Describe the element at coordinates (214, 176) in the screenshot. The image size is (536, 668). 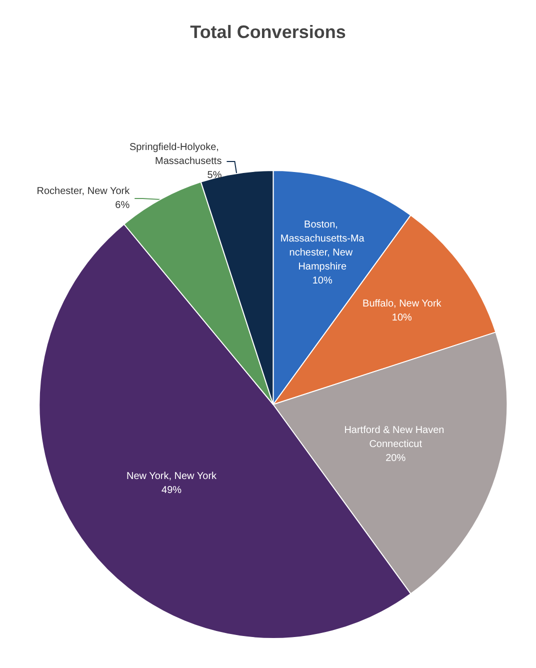
I see `data-label: 5%` at that location.